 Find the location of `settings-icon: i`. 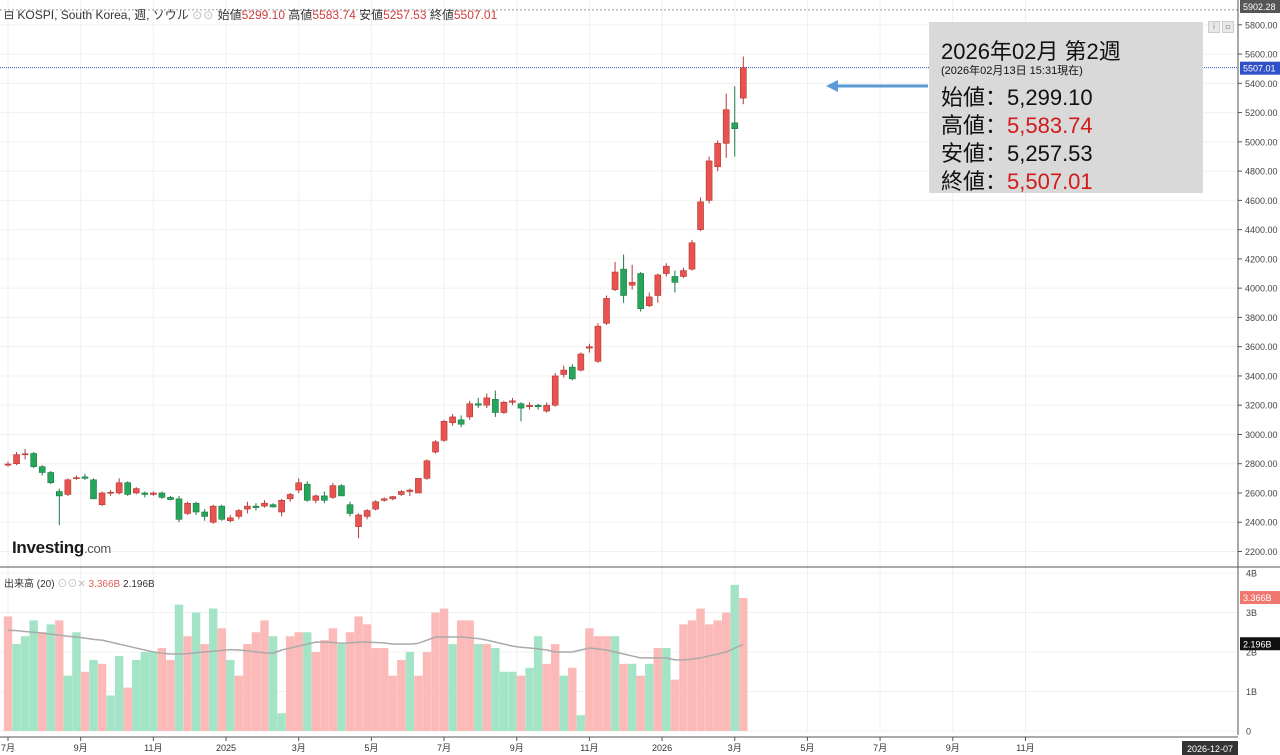

settings-icon: i is located at coordinates (1214, 27).